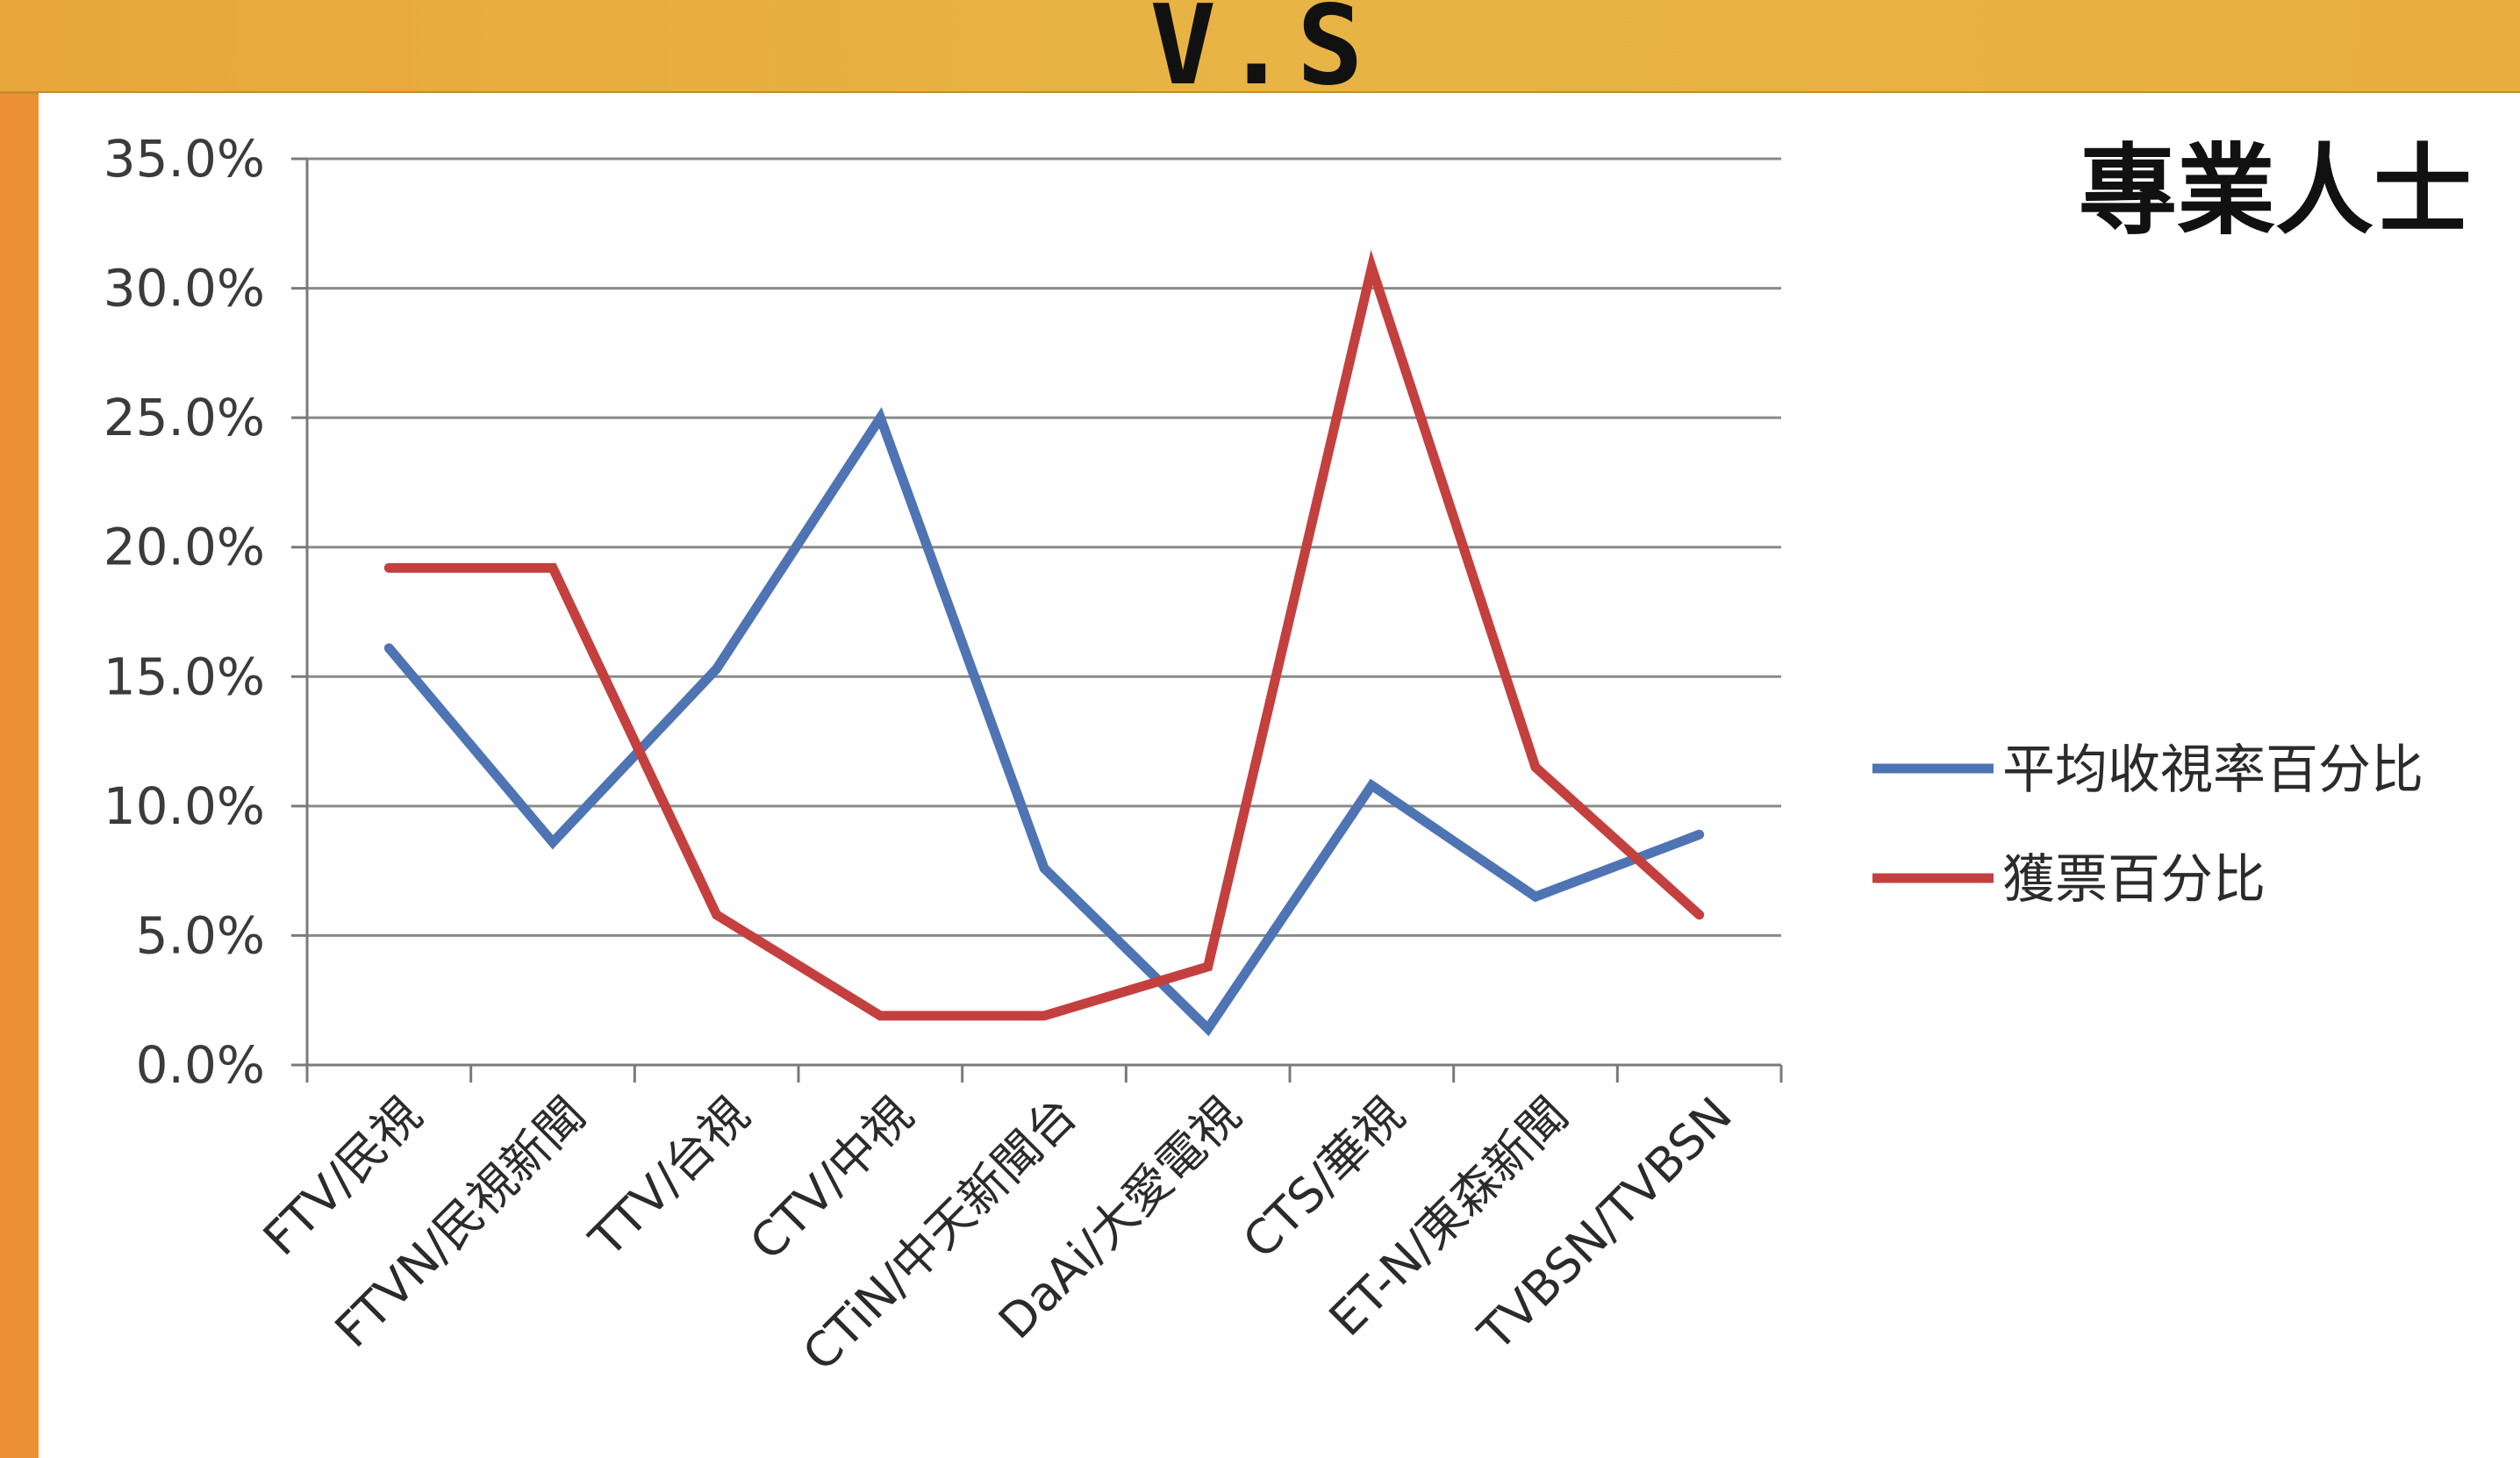 The height and width of the screenshot is (1458, 2520). What do you see at coordinates (184, 806) in the screenshot?
I see `y-tick-label: 10.0%` at bounding box center [184, 806].